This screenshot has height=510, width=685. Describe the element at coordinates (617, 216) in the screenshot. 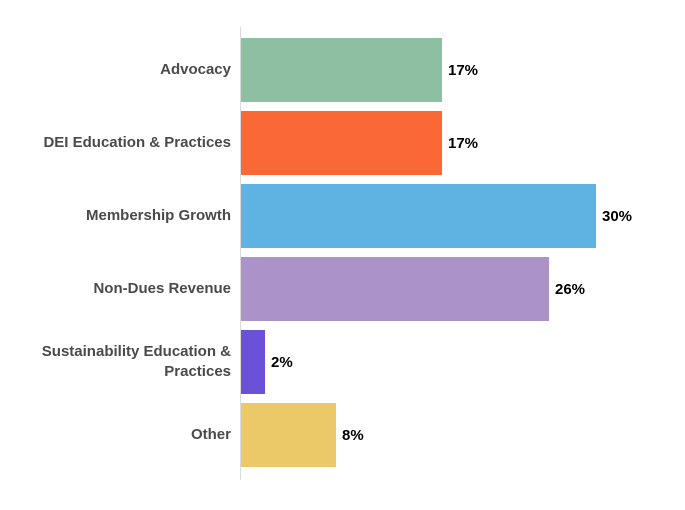

I see `value-label: 30%` at that location.